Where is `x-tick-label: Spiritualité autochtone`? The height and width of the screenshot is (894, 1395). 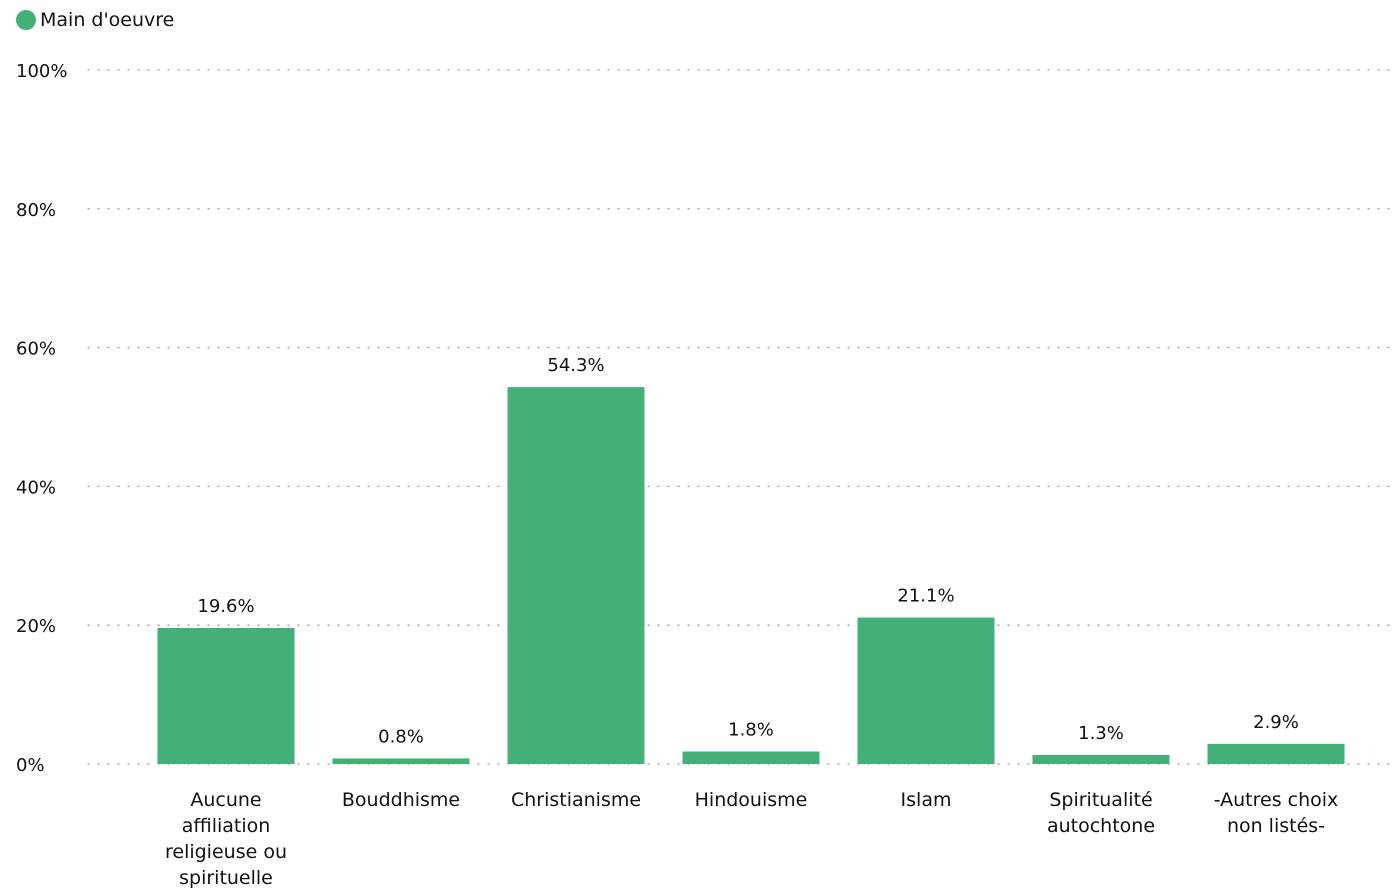
x-tick-label: Spiritualité autochtone is located at coordinates (1101, 813).